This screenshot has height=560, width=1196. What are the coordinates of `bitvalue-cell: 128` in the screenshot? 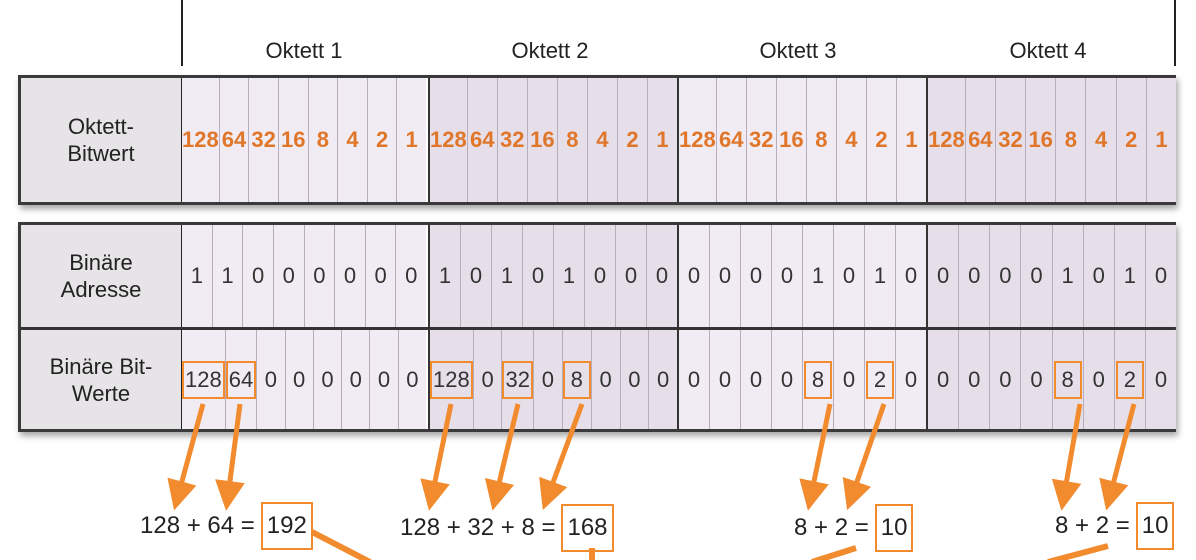 It's located at (452, 379).